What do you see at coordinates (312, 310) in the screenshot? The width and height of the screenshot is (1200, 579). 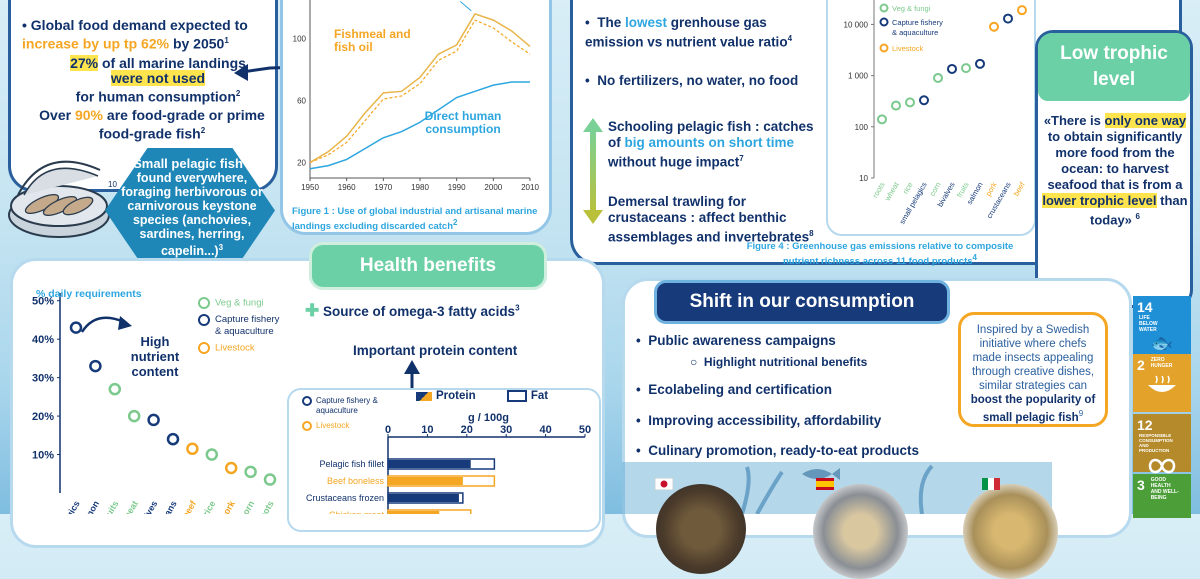 I see `plus-icon: ✚` at bounding box center [312, 310].